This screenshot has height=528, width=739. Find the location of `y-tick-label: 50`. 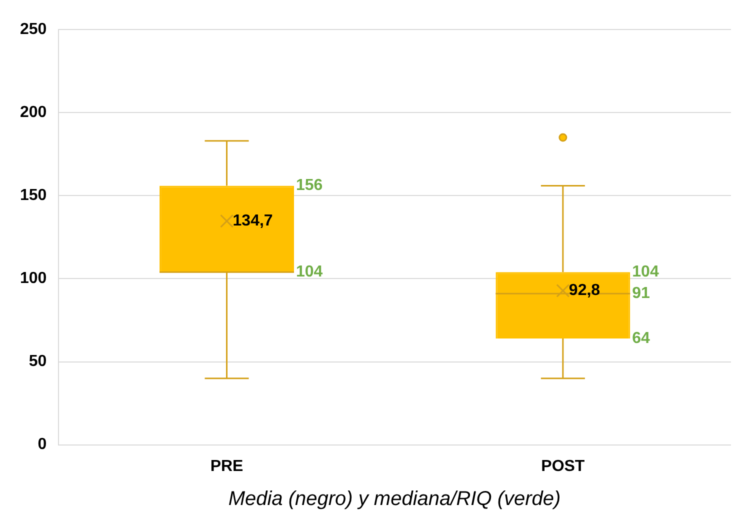

y-tick-label: 50 is located at coordinates (37, 361).